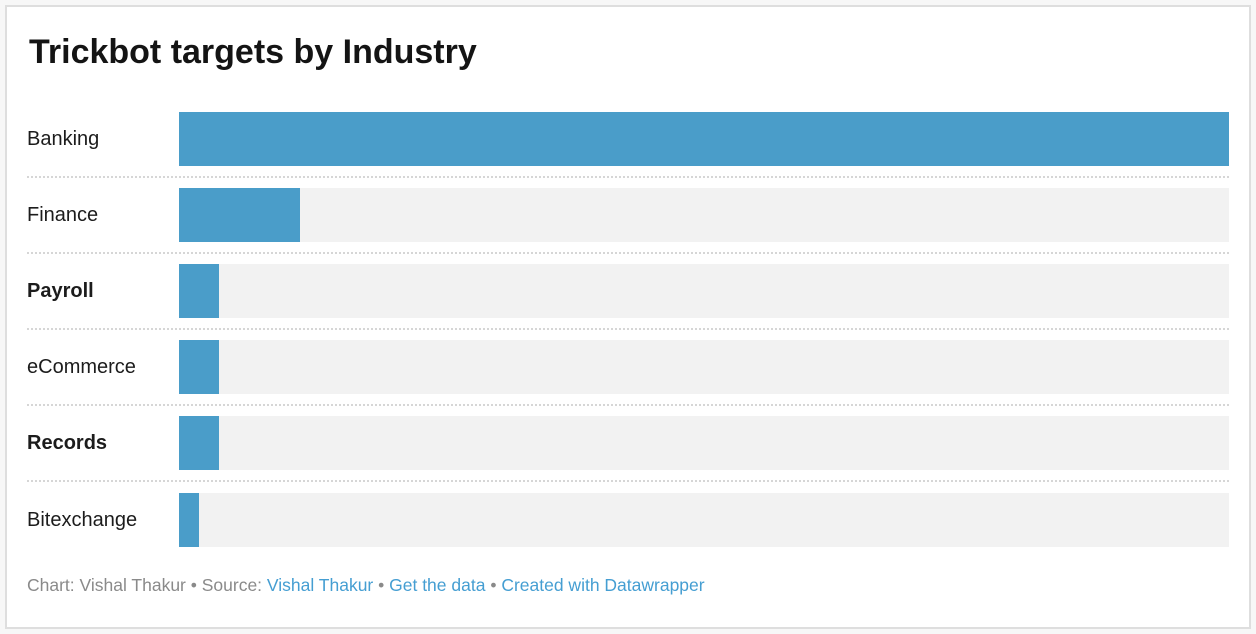 This screenshot has width=1256, height=634. I want to click on chart-row: eCommerce, so click(628, 368).